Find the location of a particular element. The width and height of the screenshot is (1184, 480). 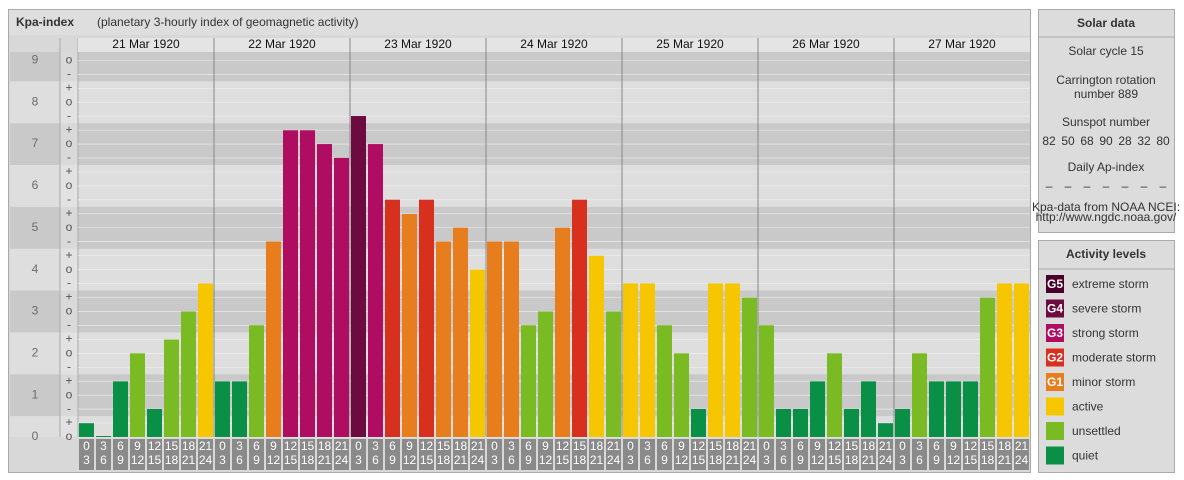

day-label: 25 Mar 1920 is located at coordinates (690, 44).